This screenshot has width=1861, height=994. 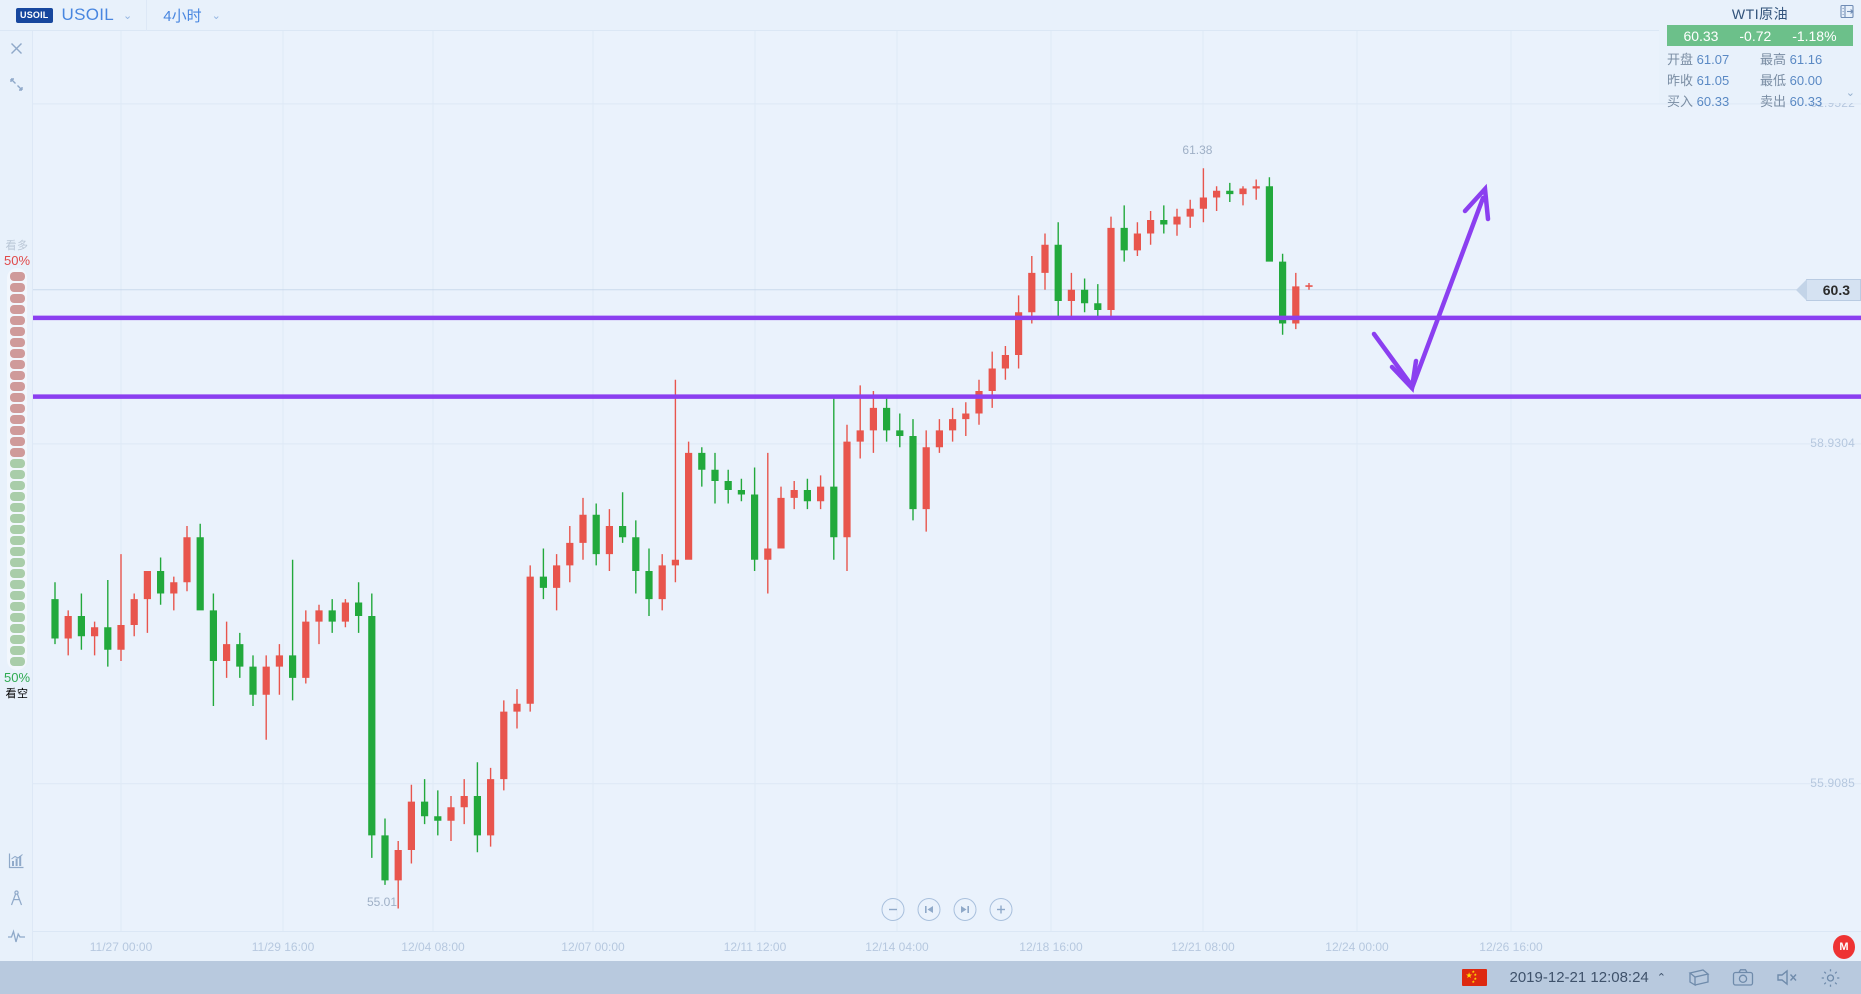 What do you see at coordinates (1475, 977) in the screenshot?
I see `china-flag-icon: ★ ★ ★ ★ ★` at bounding box center [1475, 977].